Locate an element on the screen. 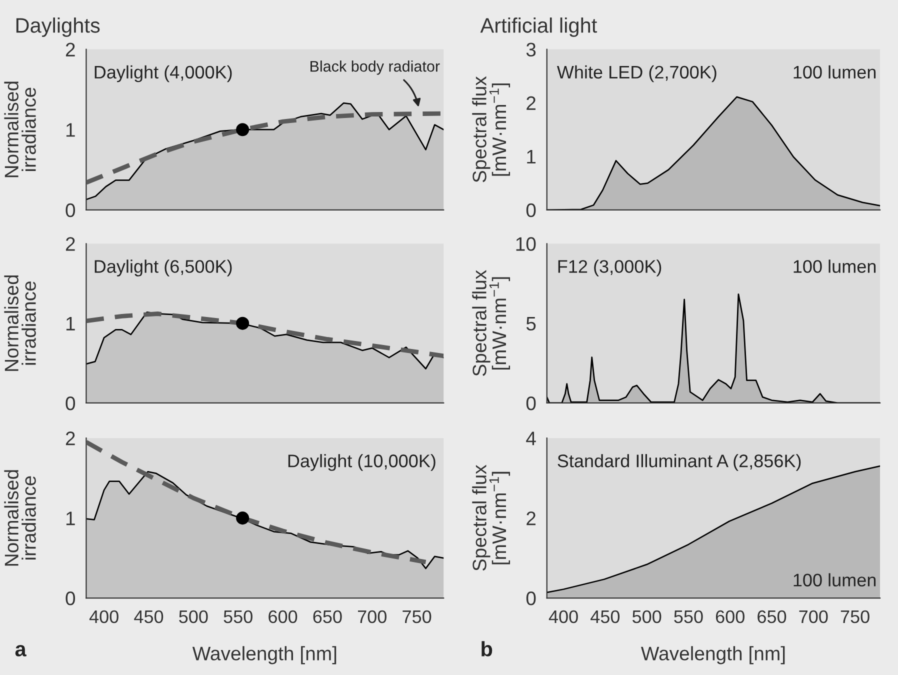 The image size is (898, 675). annotation: Daylight (4,000K) is located at coordinates (163, 73).